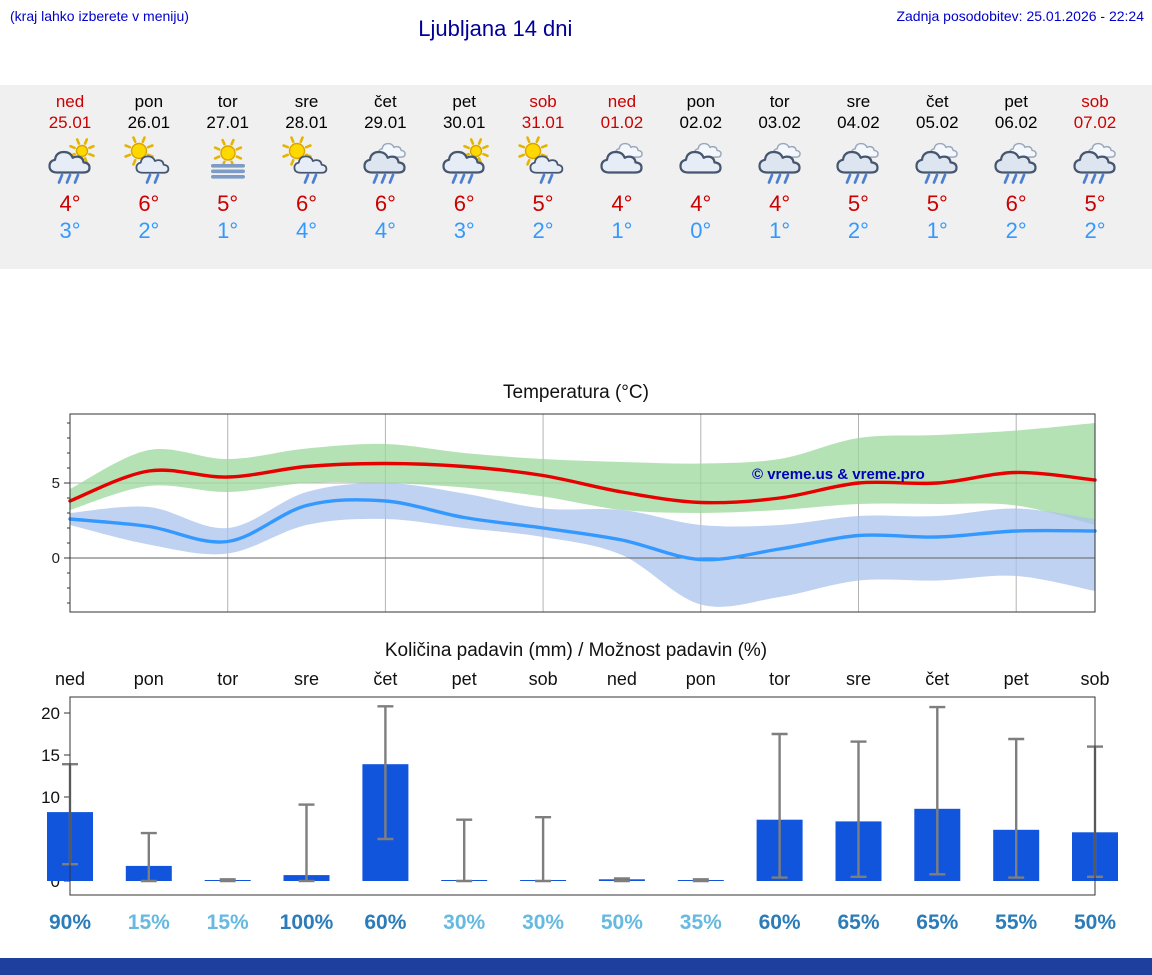  I want to click on precip-y-tick-label: 20, so click(50, 713).